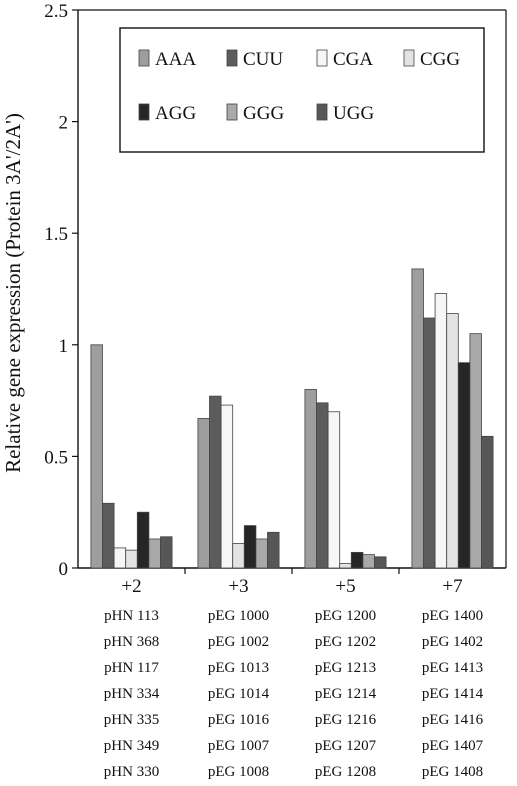 This screenshot has height=786, width=517. Describe the element at coordinates (238, 772) in the screenshot. I see `plasmid-label: pEG 1008` at that location.